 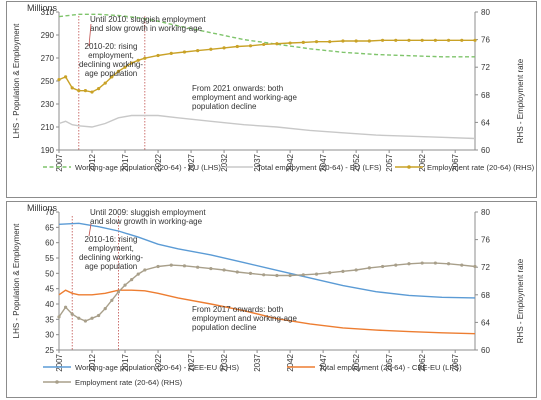 What do you see at coordinates (125, 362) in the screenshot?
I see `x-tick-label: 2017` at bounding box center [125, 362].